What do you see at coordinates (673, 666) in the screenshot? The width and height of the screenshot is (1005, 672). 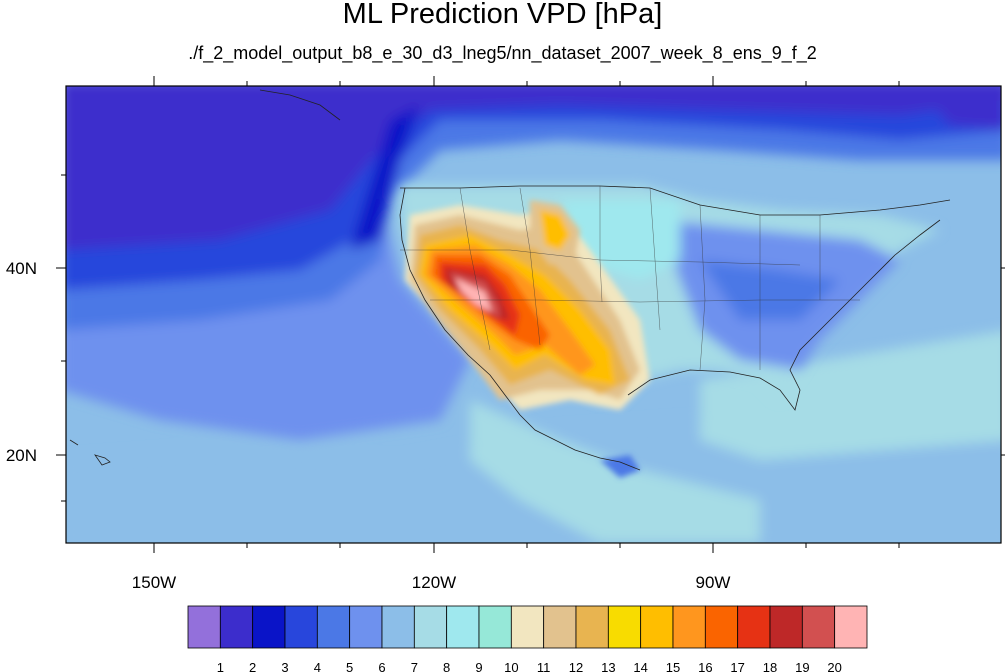 I see `colorbar-label: 15` at bounding box center [673, 666].